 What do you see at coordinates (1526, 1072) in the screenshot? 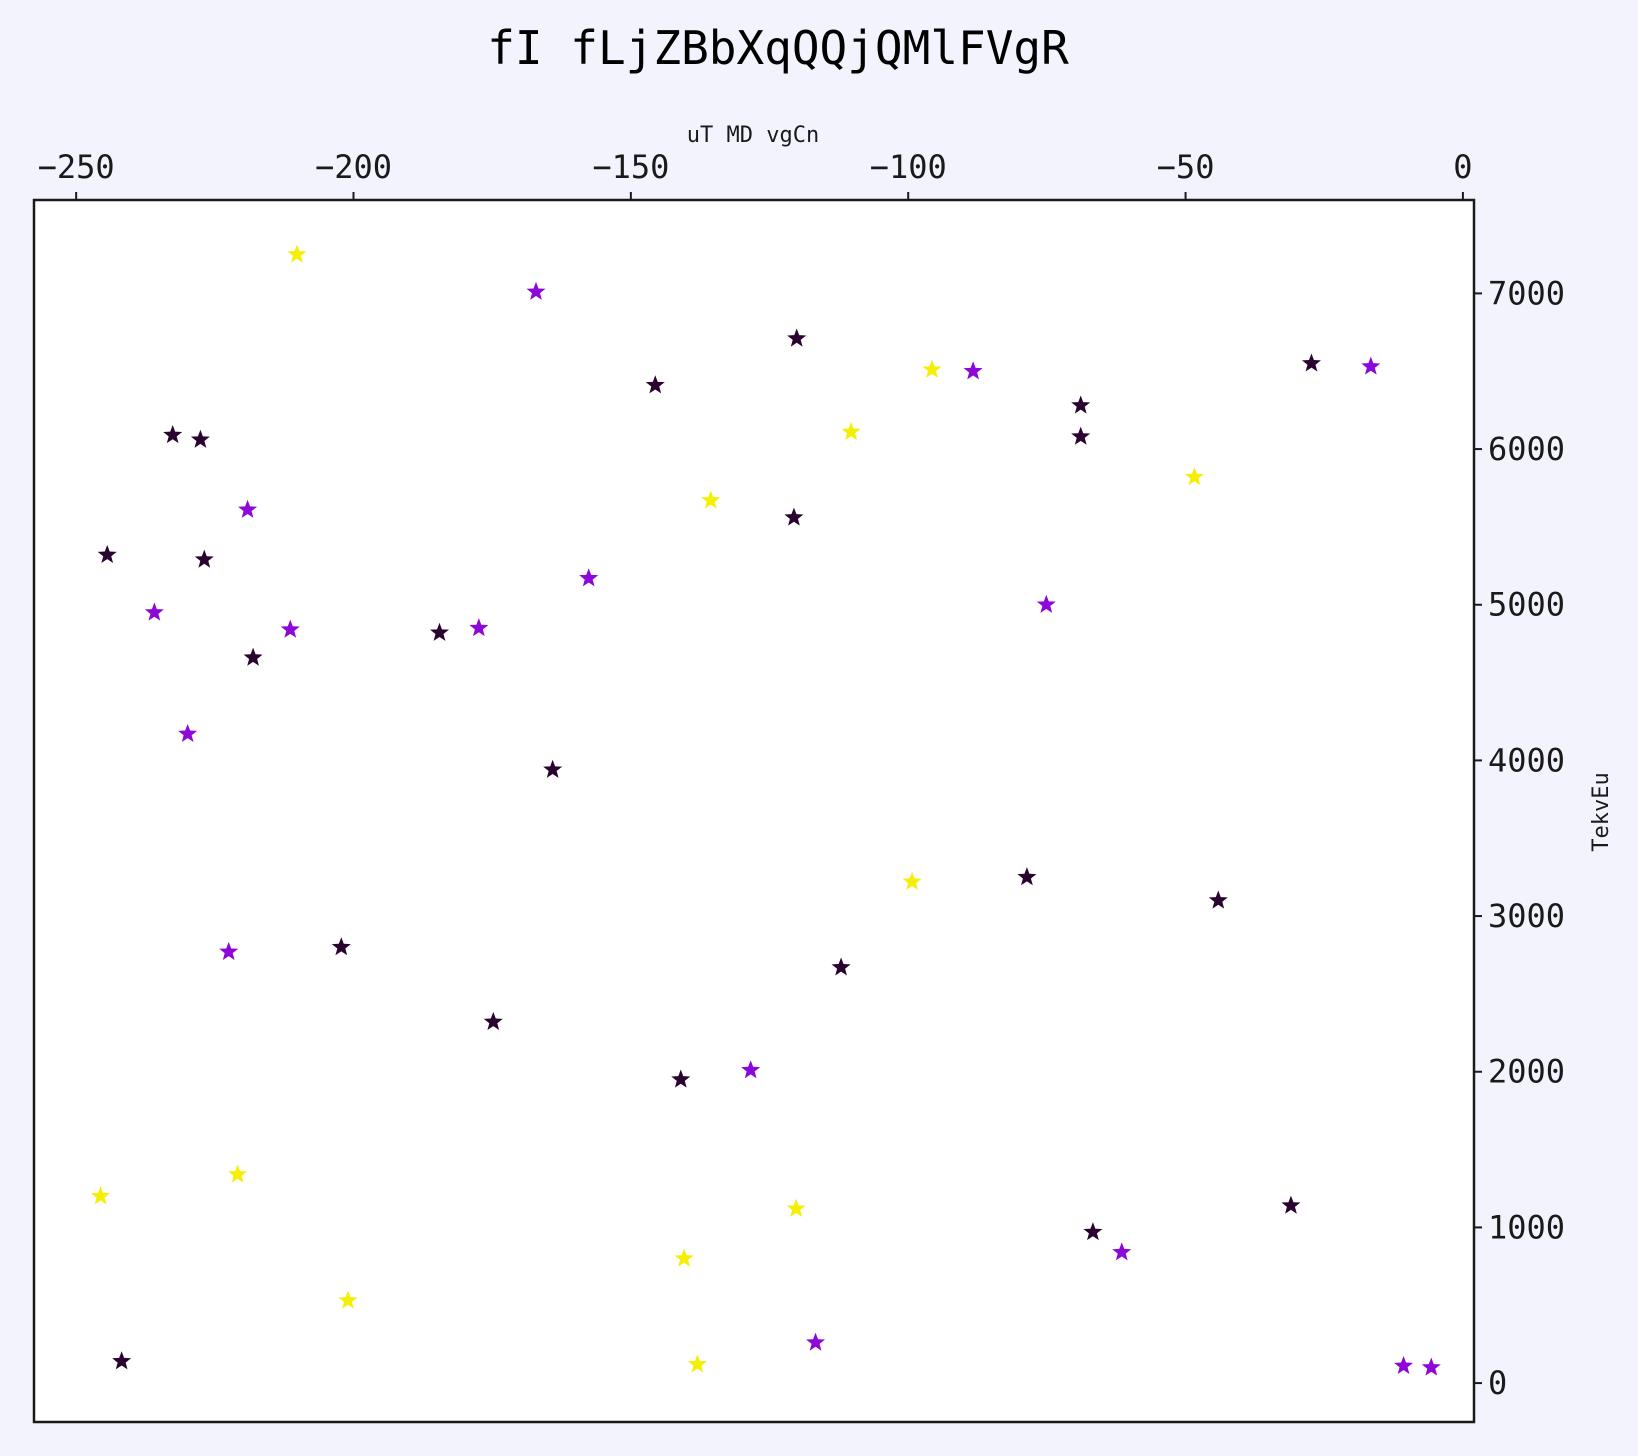
I see `y-tick-label: 2000` at bounding box center [1526, 1072].